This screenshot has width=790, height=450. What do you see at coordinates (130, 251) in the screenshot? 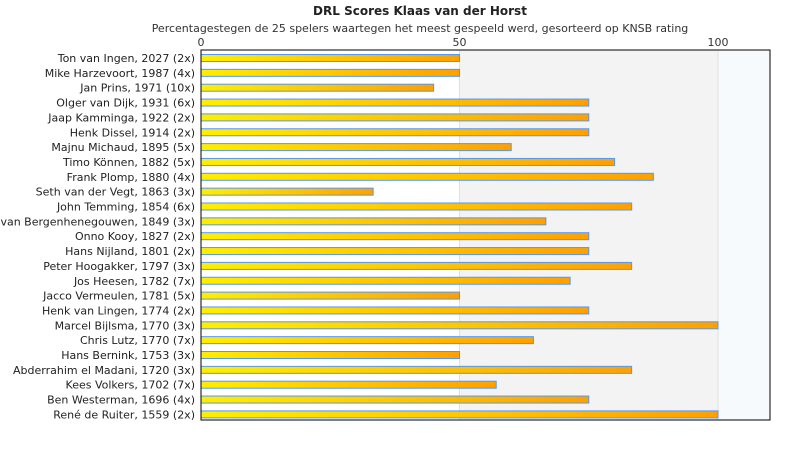
I see `category-label: Hans Nijland, 1801 (2x)` at bounding box center [130, 251].